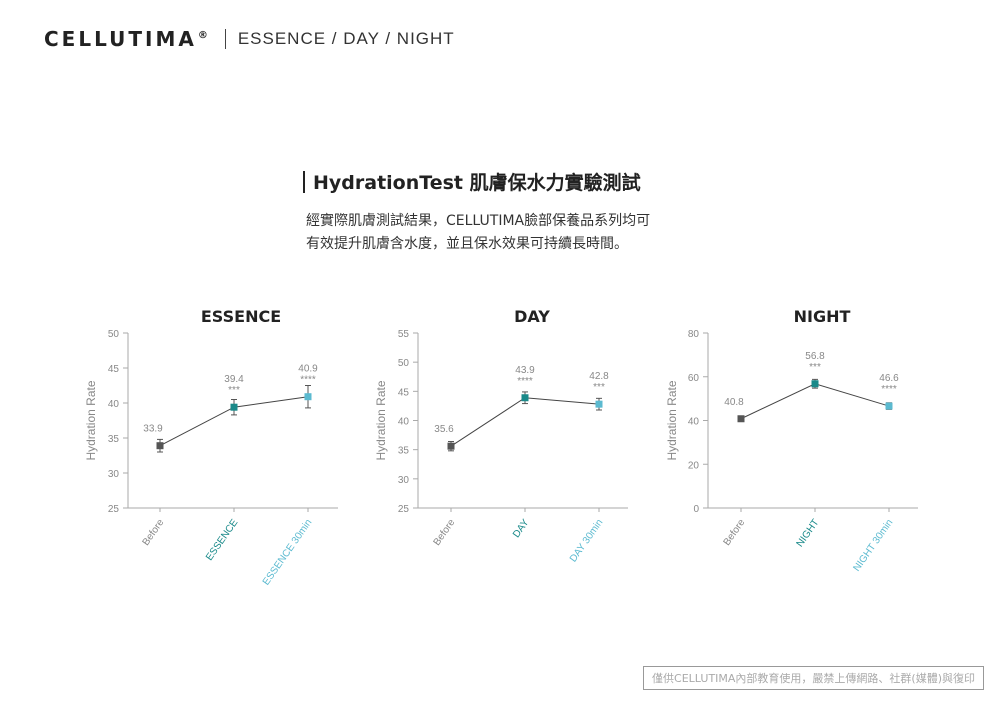  What do you see at coordinates (586, 540) in the screenshot?
I see `x-tick-label: DAY 30min` at bounding box center [586, 540].